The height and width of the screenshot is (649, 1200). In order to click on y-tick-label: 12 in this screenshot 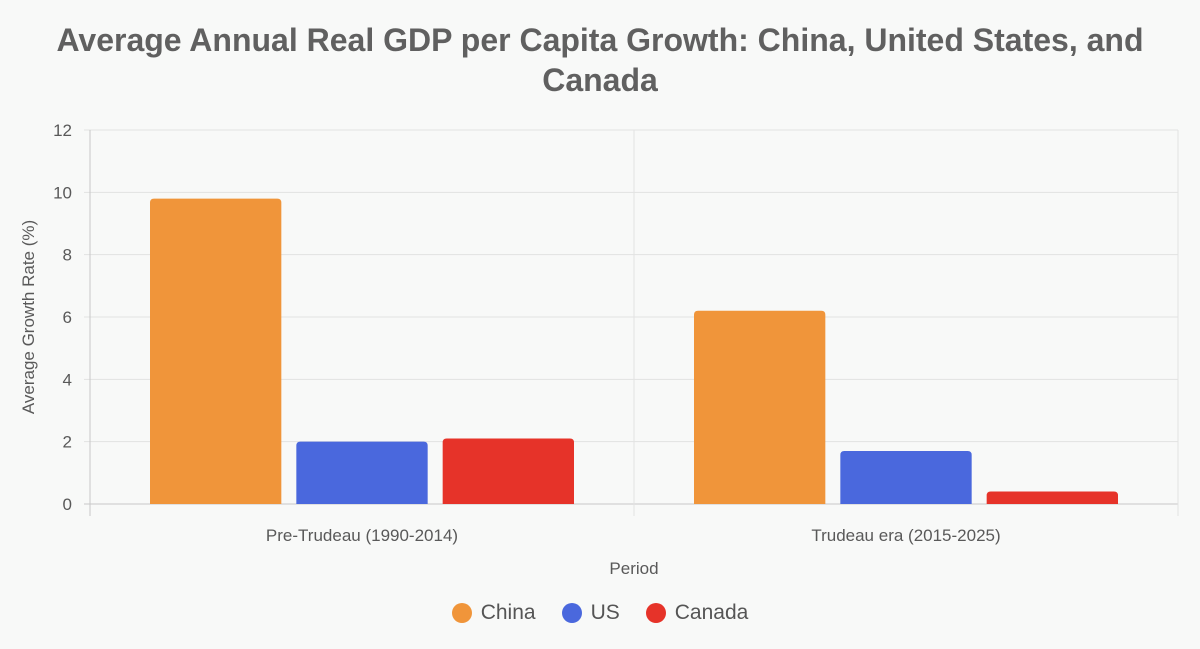, I will do `click(62, 130)`.